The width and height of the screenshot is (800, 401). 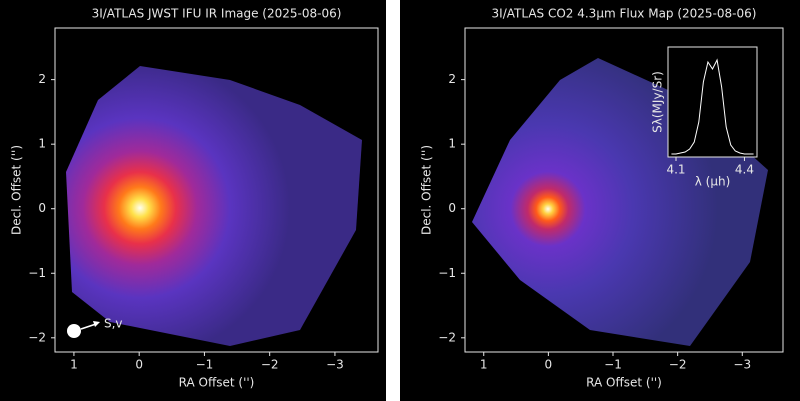 What do you see at coordinates (217, 14) in the screenshot?
I see `chart-title: 3I/ATLAS JWST IFU IR Image (2025-08-06)` at bounding box center [217, 14].